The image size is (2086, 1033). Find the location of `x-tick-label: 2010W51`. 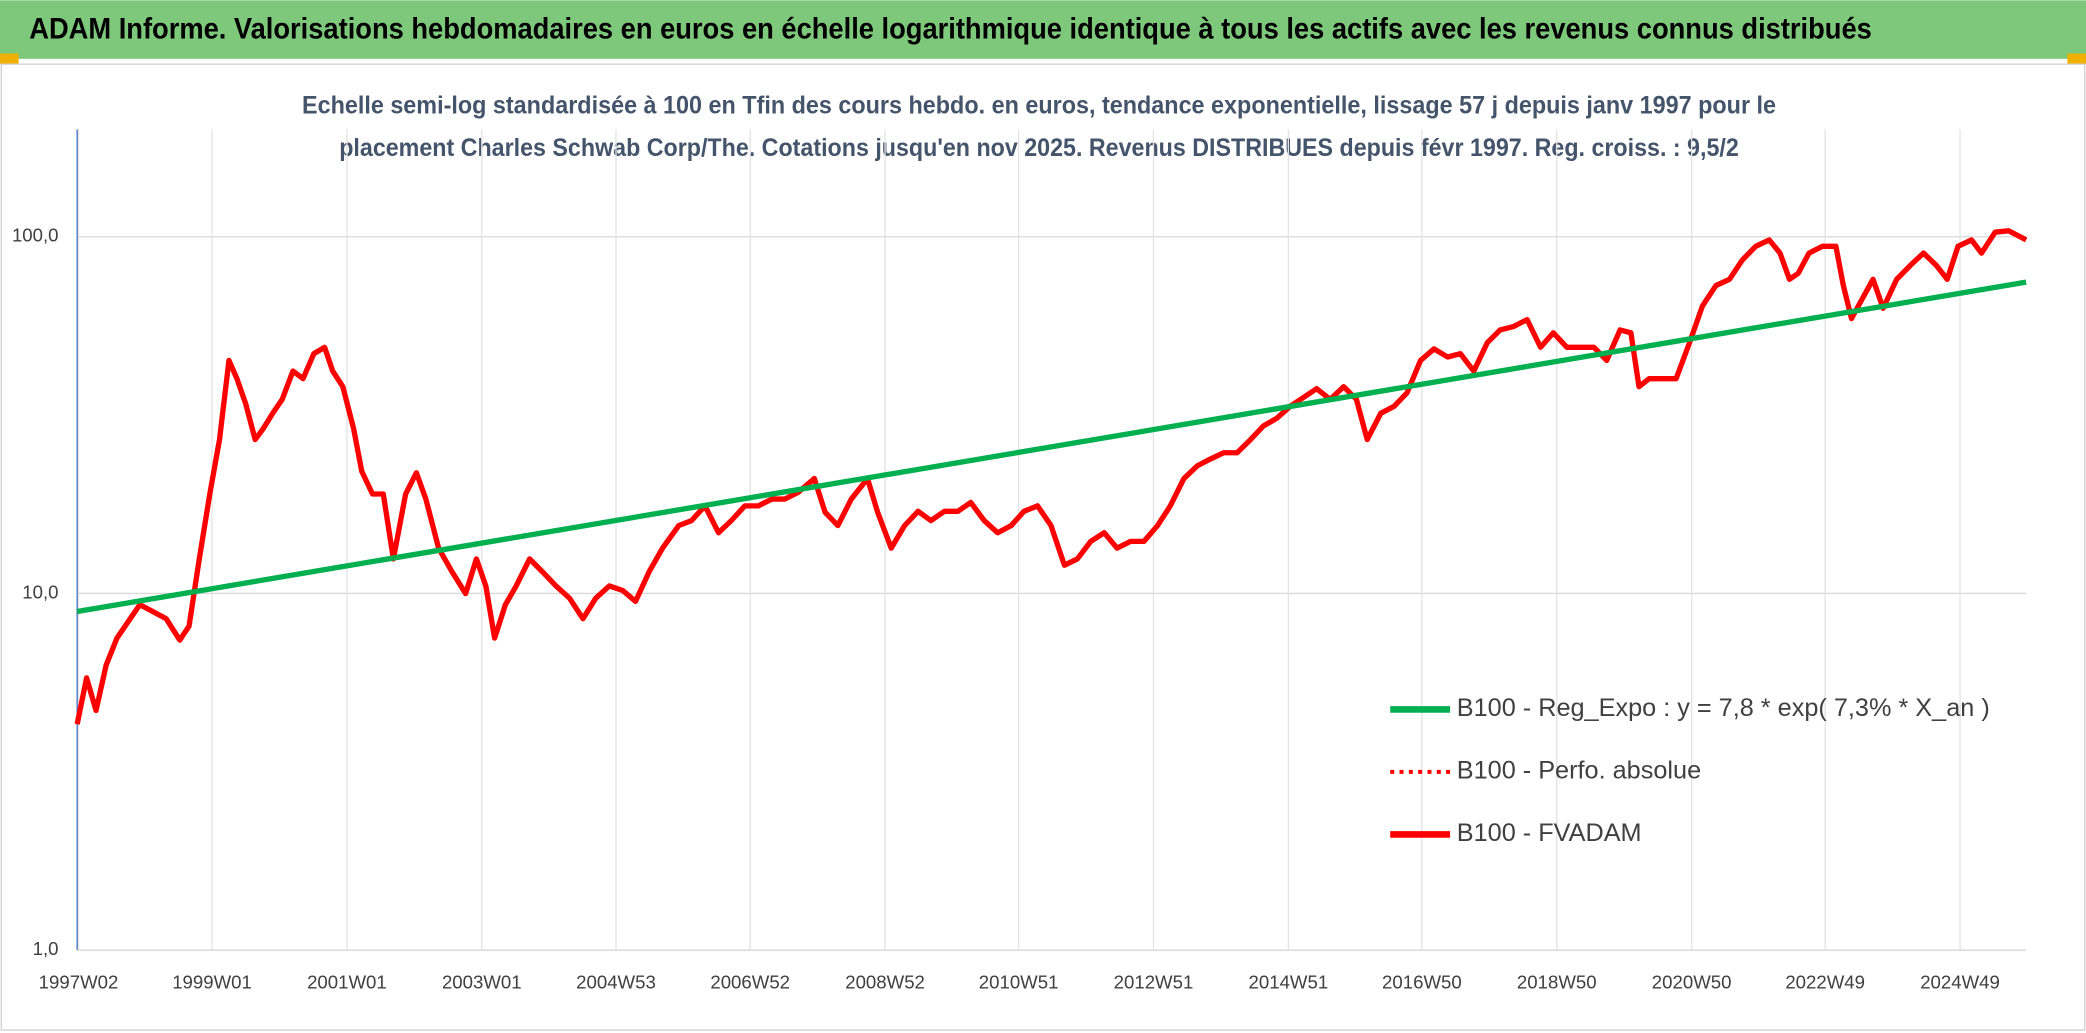

x-tick-label: 2010W51 is located at coordinates (1019, 981).